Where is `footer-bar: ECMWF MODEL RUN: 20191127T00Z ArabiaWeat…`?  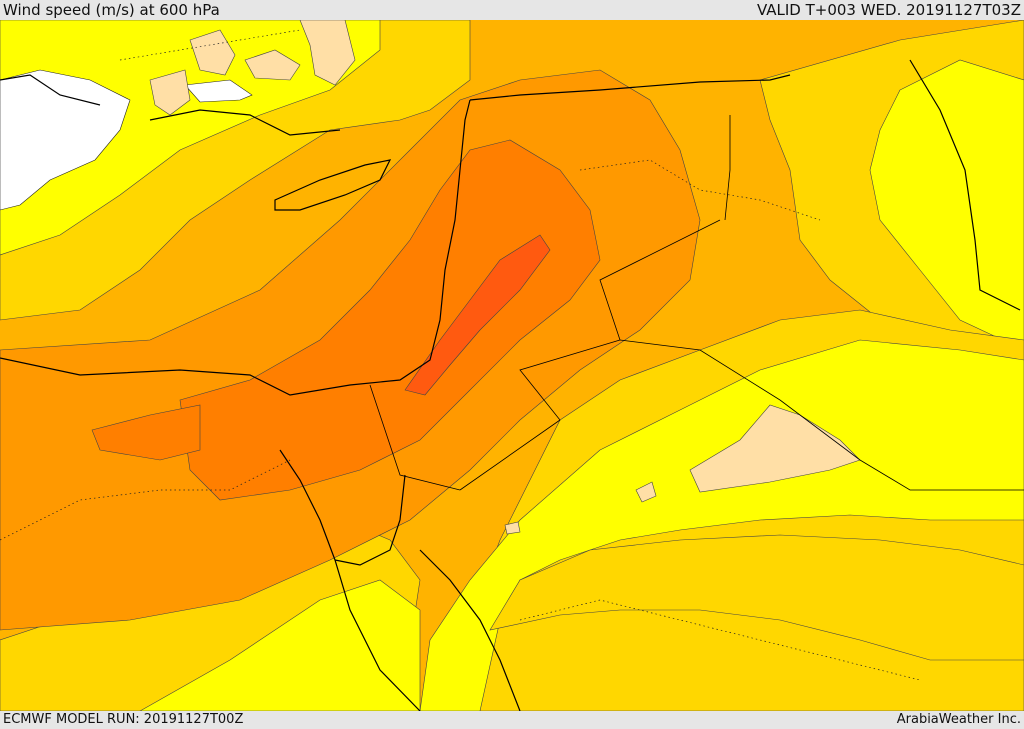 footer-bar: ECMWF MODEL RUN: 20191127T00Z ArabiaWeat… is located at coordinates (512, 720).